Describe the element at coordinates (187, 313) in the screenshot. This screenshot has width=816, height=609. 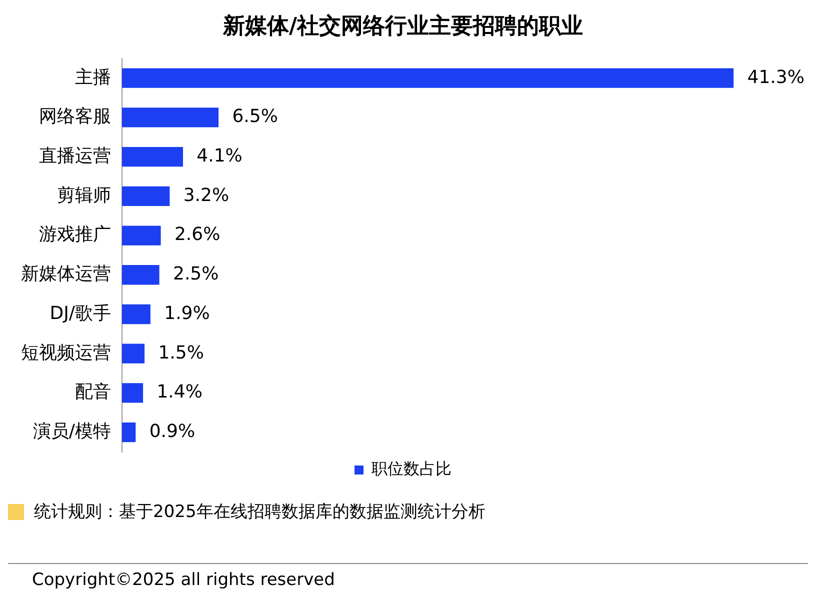
I see `data-label: 1.9%` at that location.